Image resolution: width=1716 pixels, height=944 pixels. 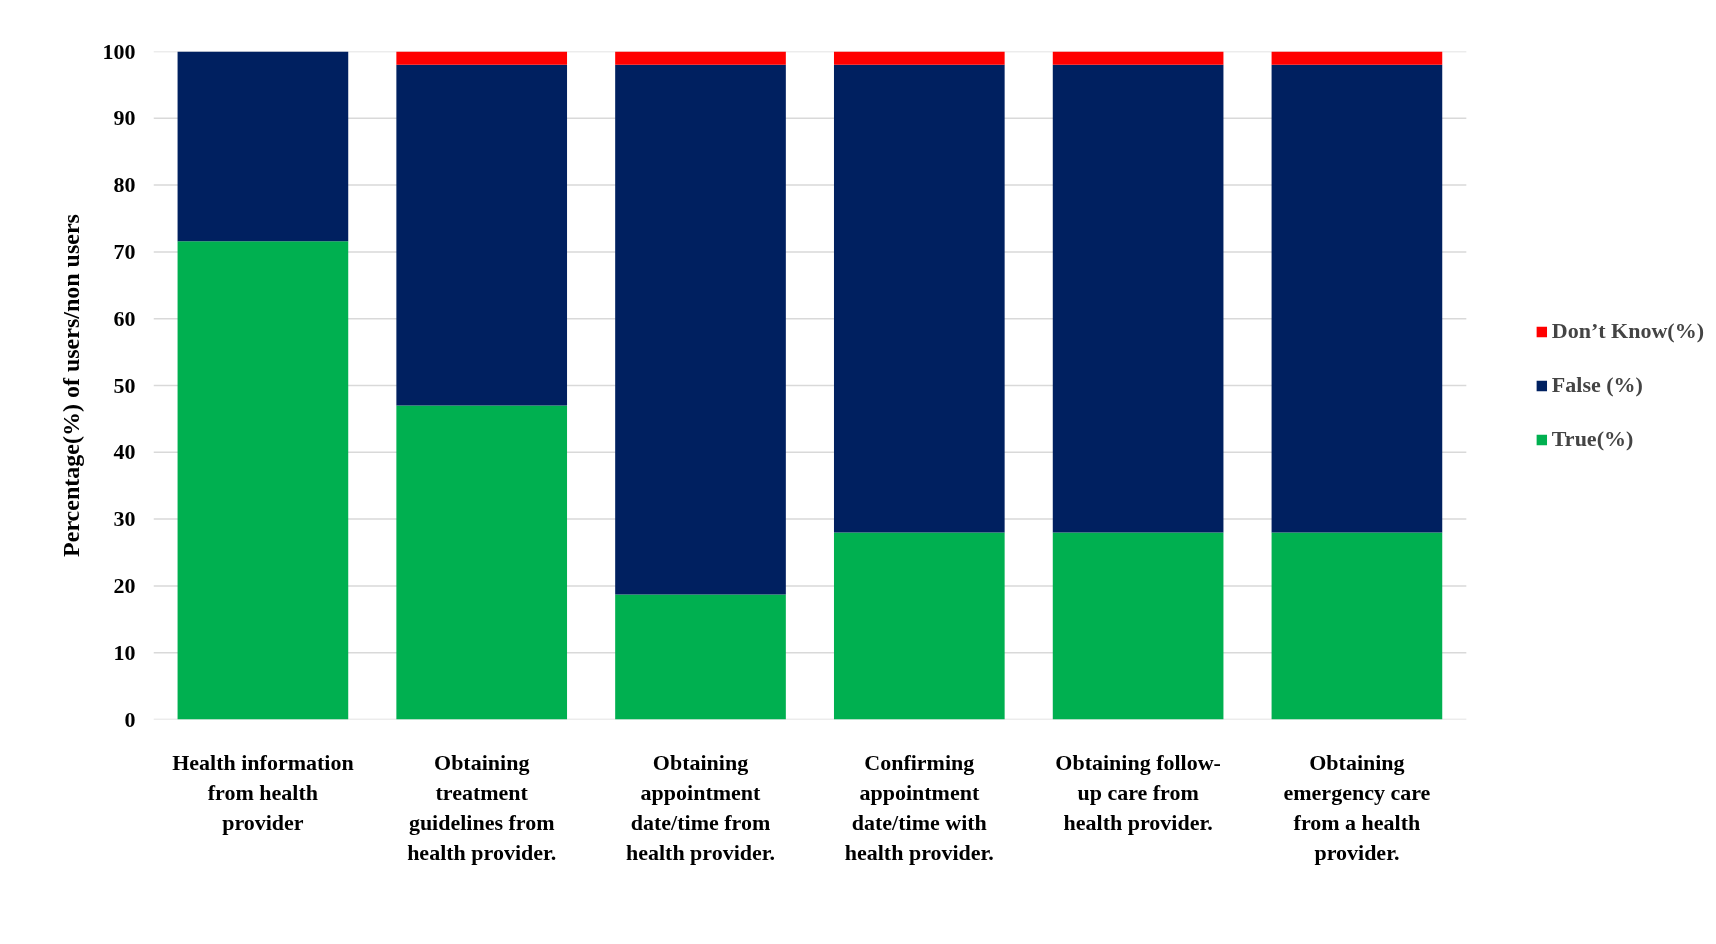 I want to click on y-tick-label: 40, so click(x=124, y=452).